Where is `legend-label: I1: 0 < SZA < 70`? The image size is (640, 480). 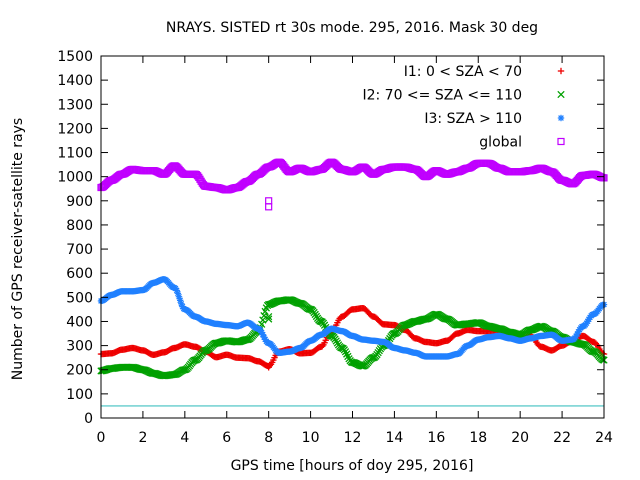 legend-label: I1: 0 < SZA < 70 is located at coordinates (463, 72).